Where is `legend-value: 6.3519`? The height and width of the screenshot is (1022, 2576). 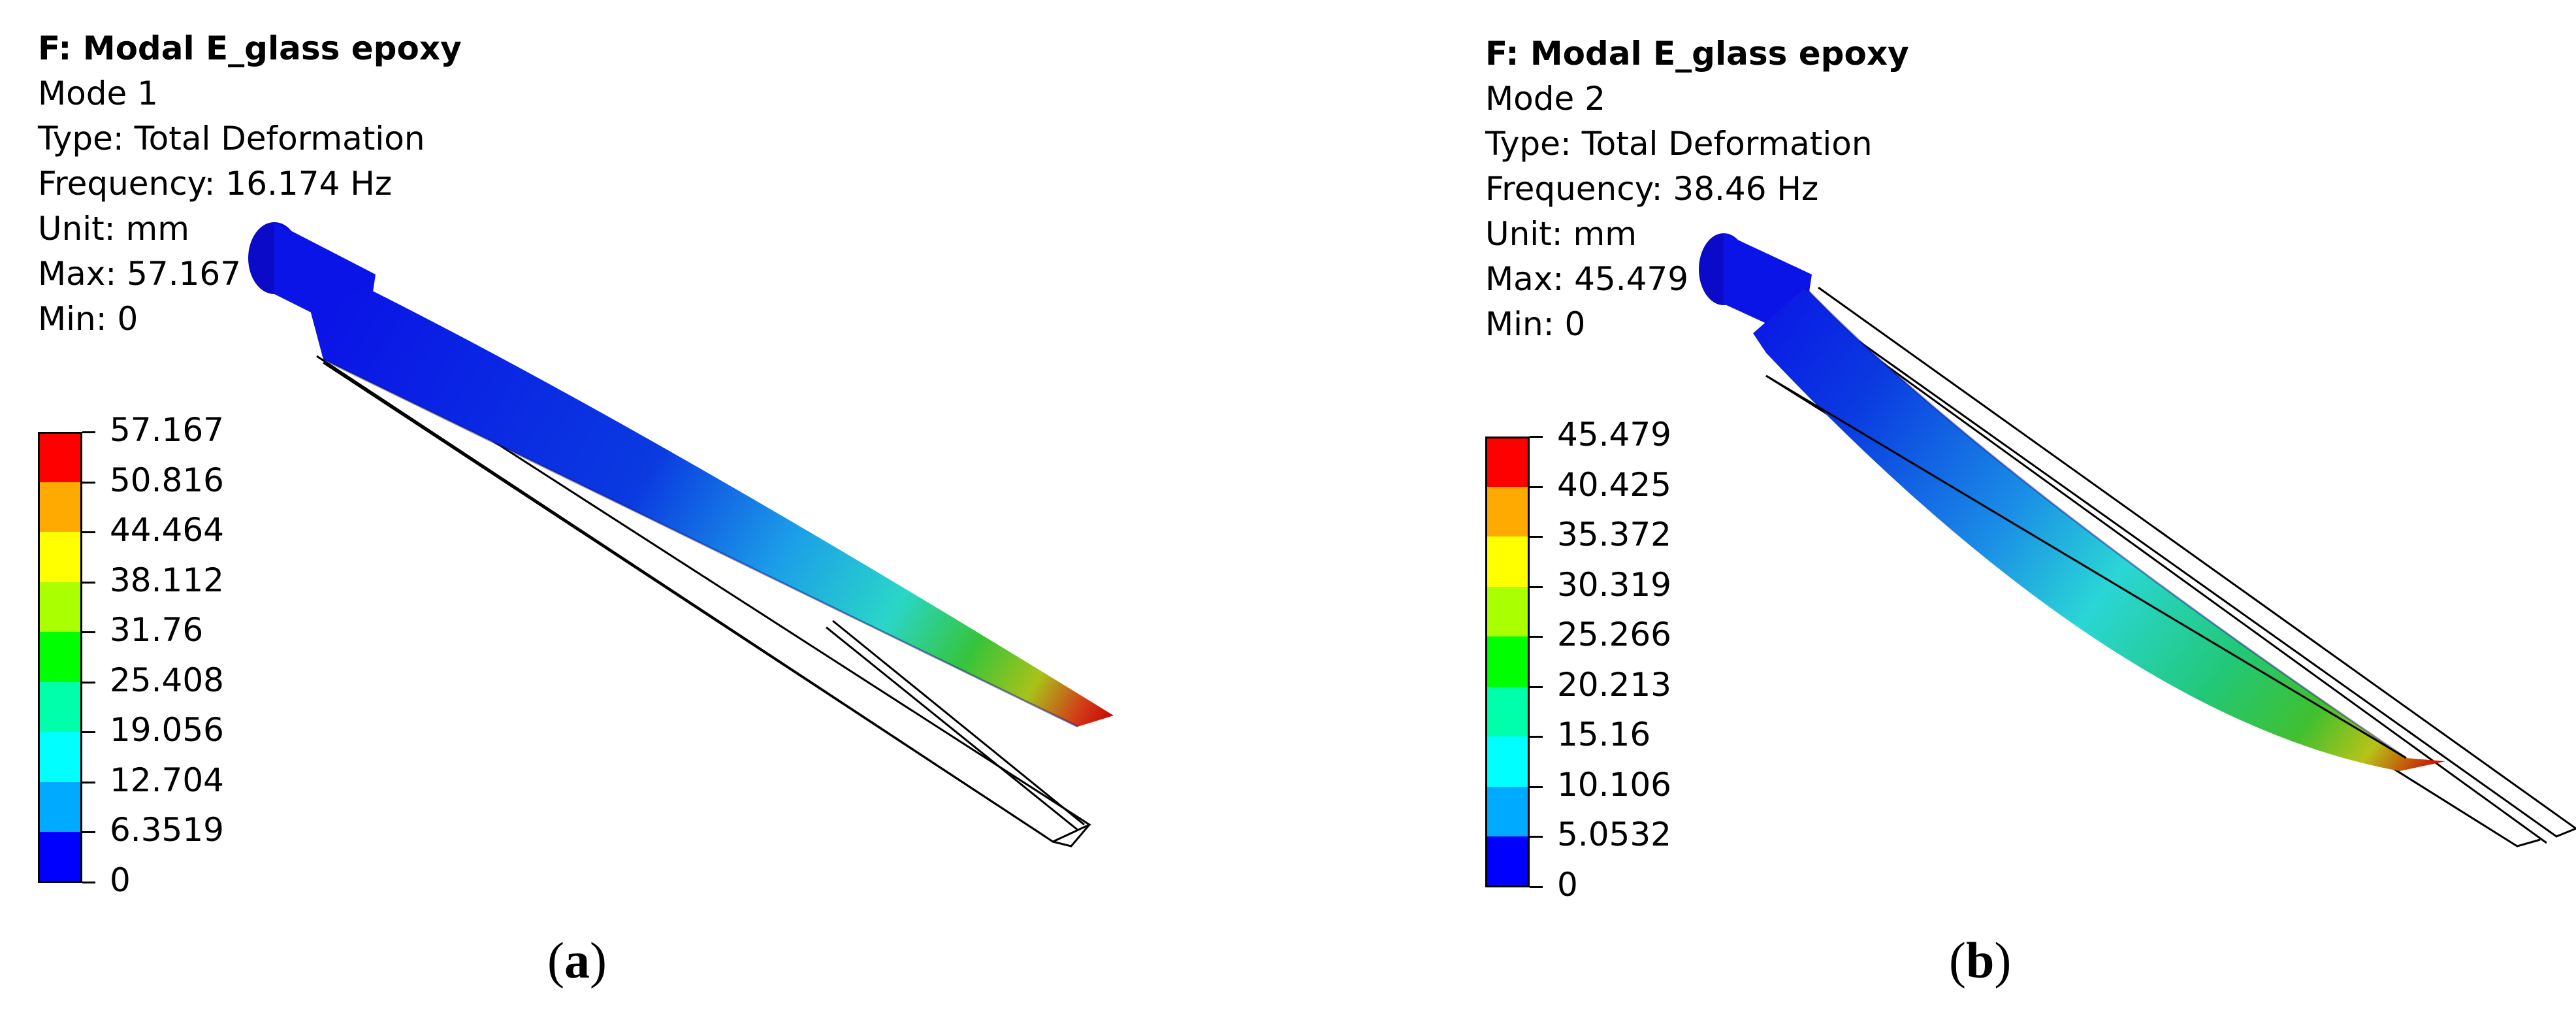
legend-value: 6.3519 is located at coordinates (167, 830).